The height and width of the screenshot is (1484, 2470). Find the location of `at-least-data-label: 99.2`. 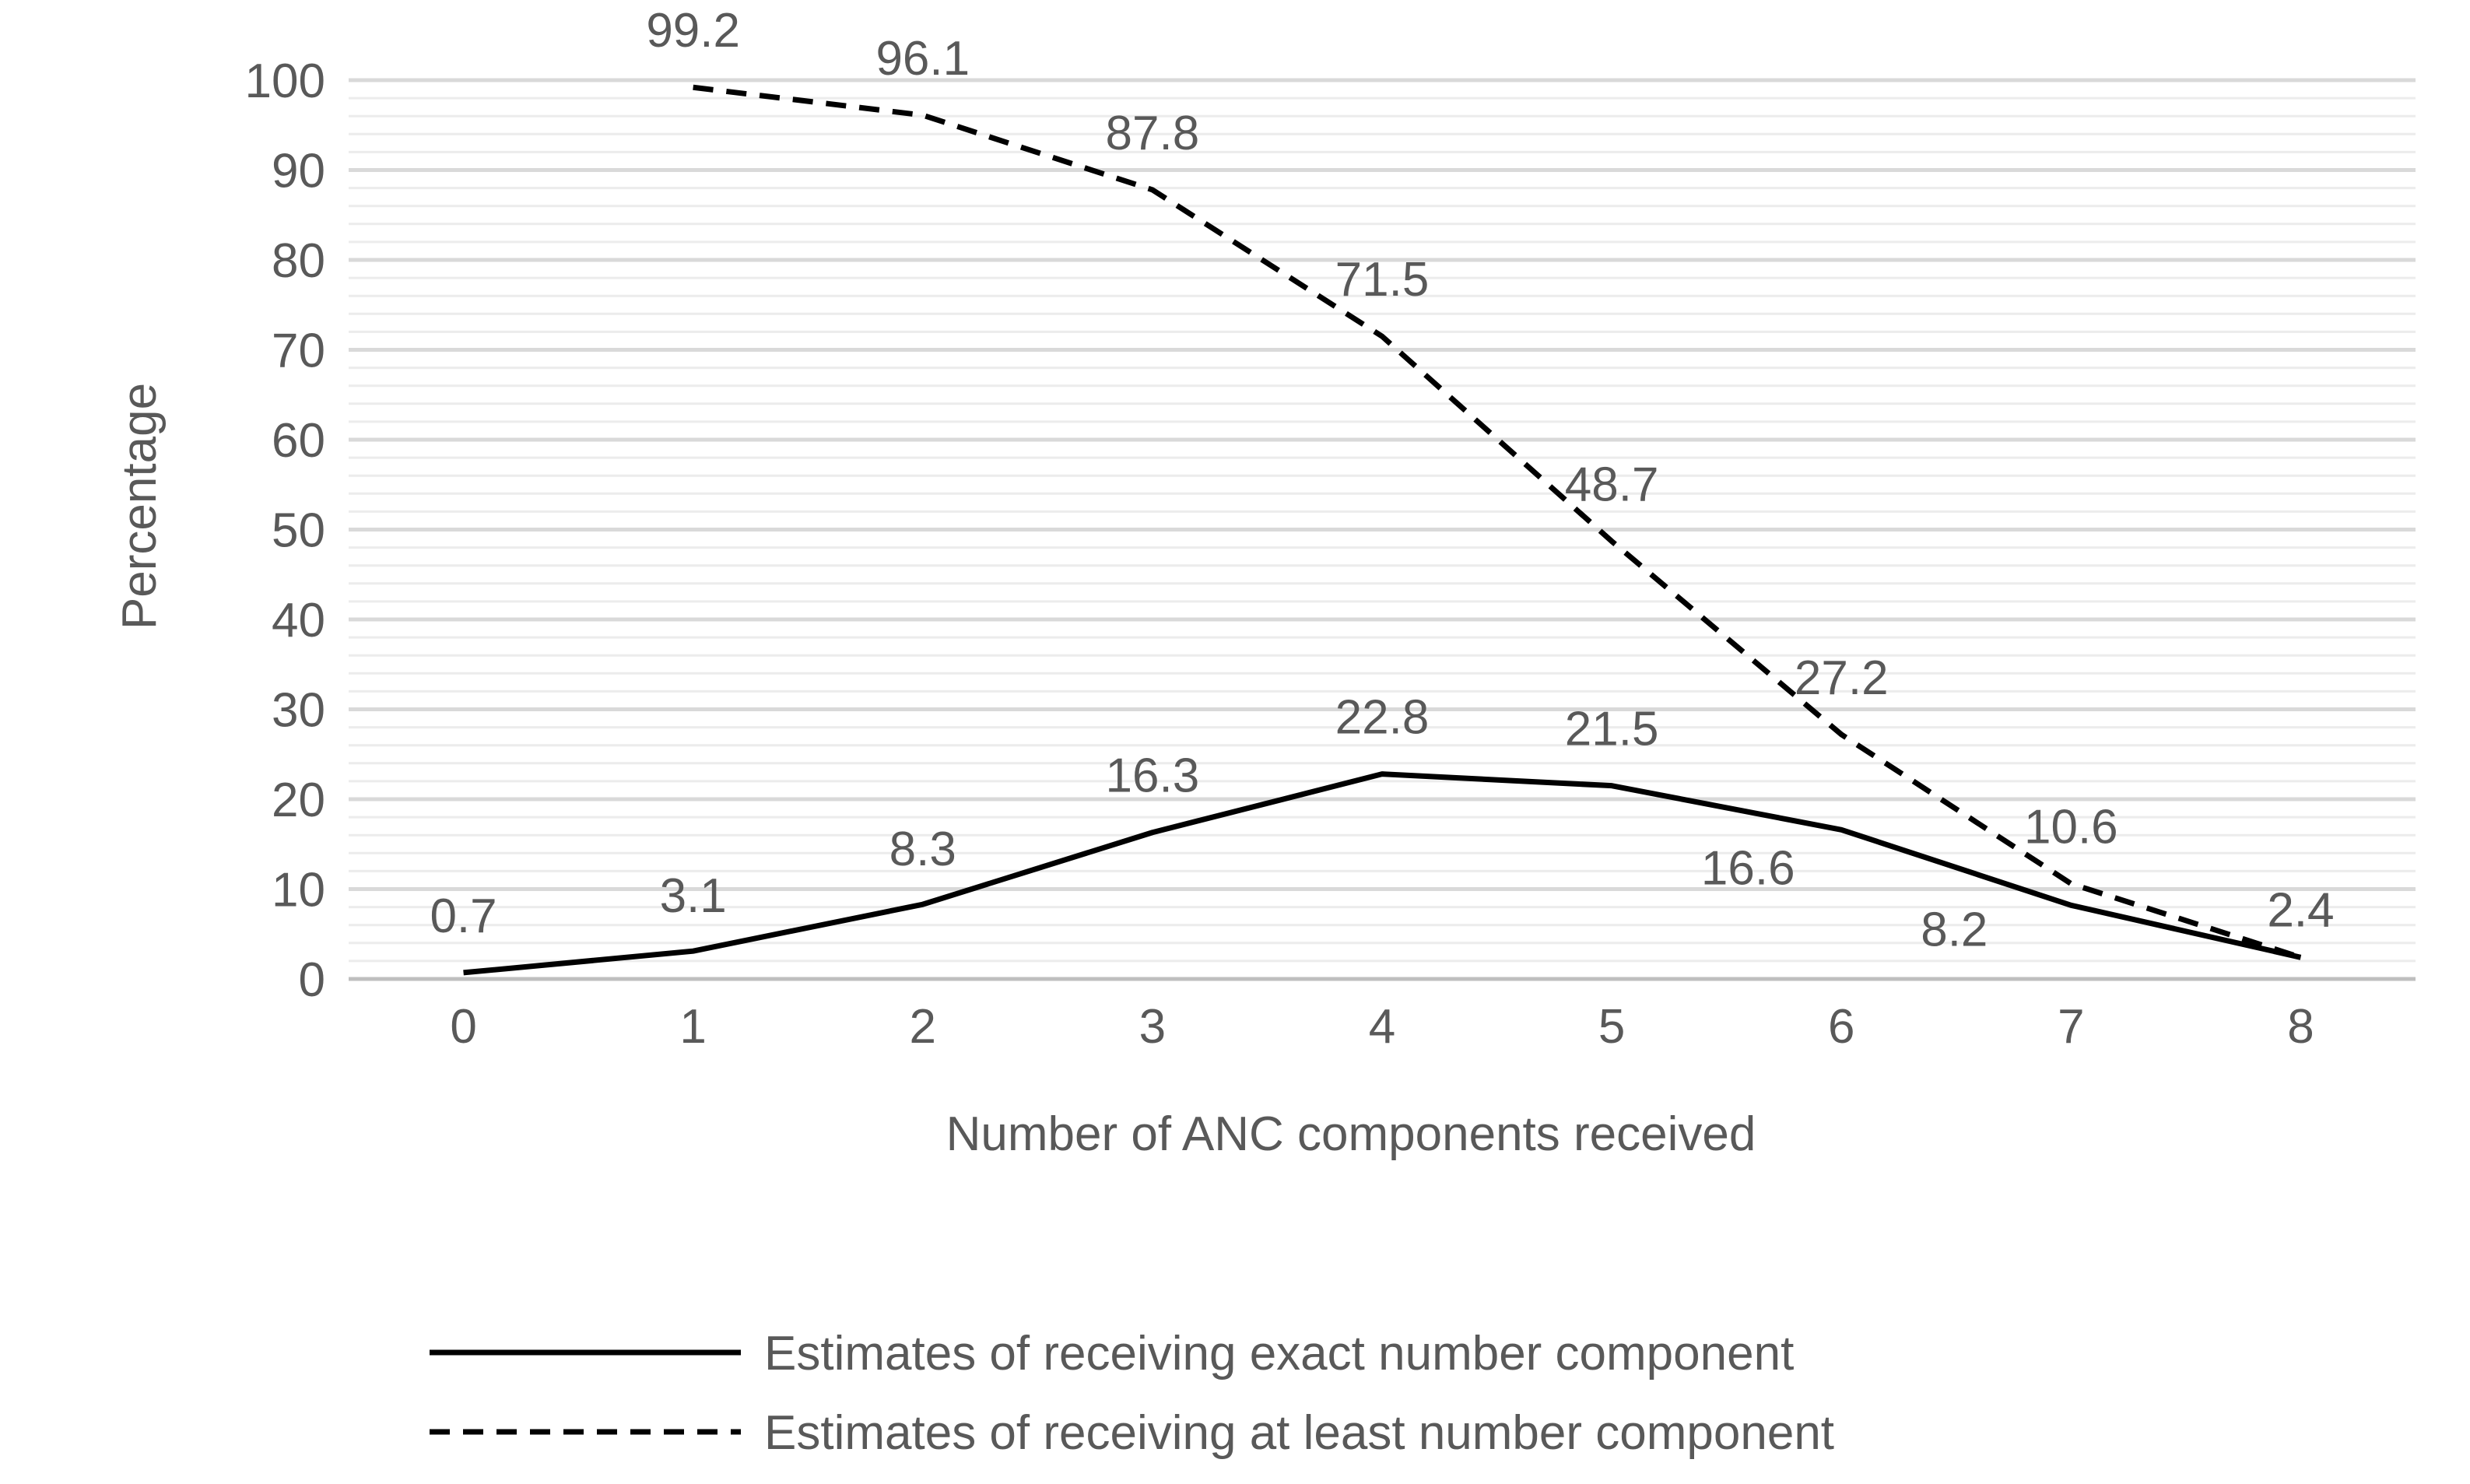

at-least-data-label: 99.2 is located at coordinates (693, 31).